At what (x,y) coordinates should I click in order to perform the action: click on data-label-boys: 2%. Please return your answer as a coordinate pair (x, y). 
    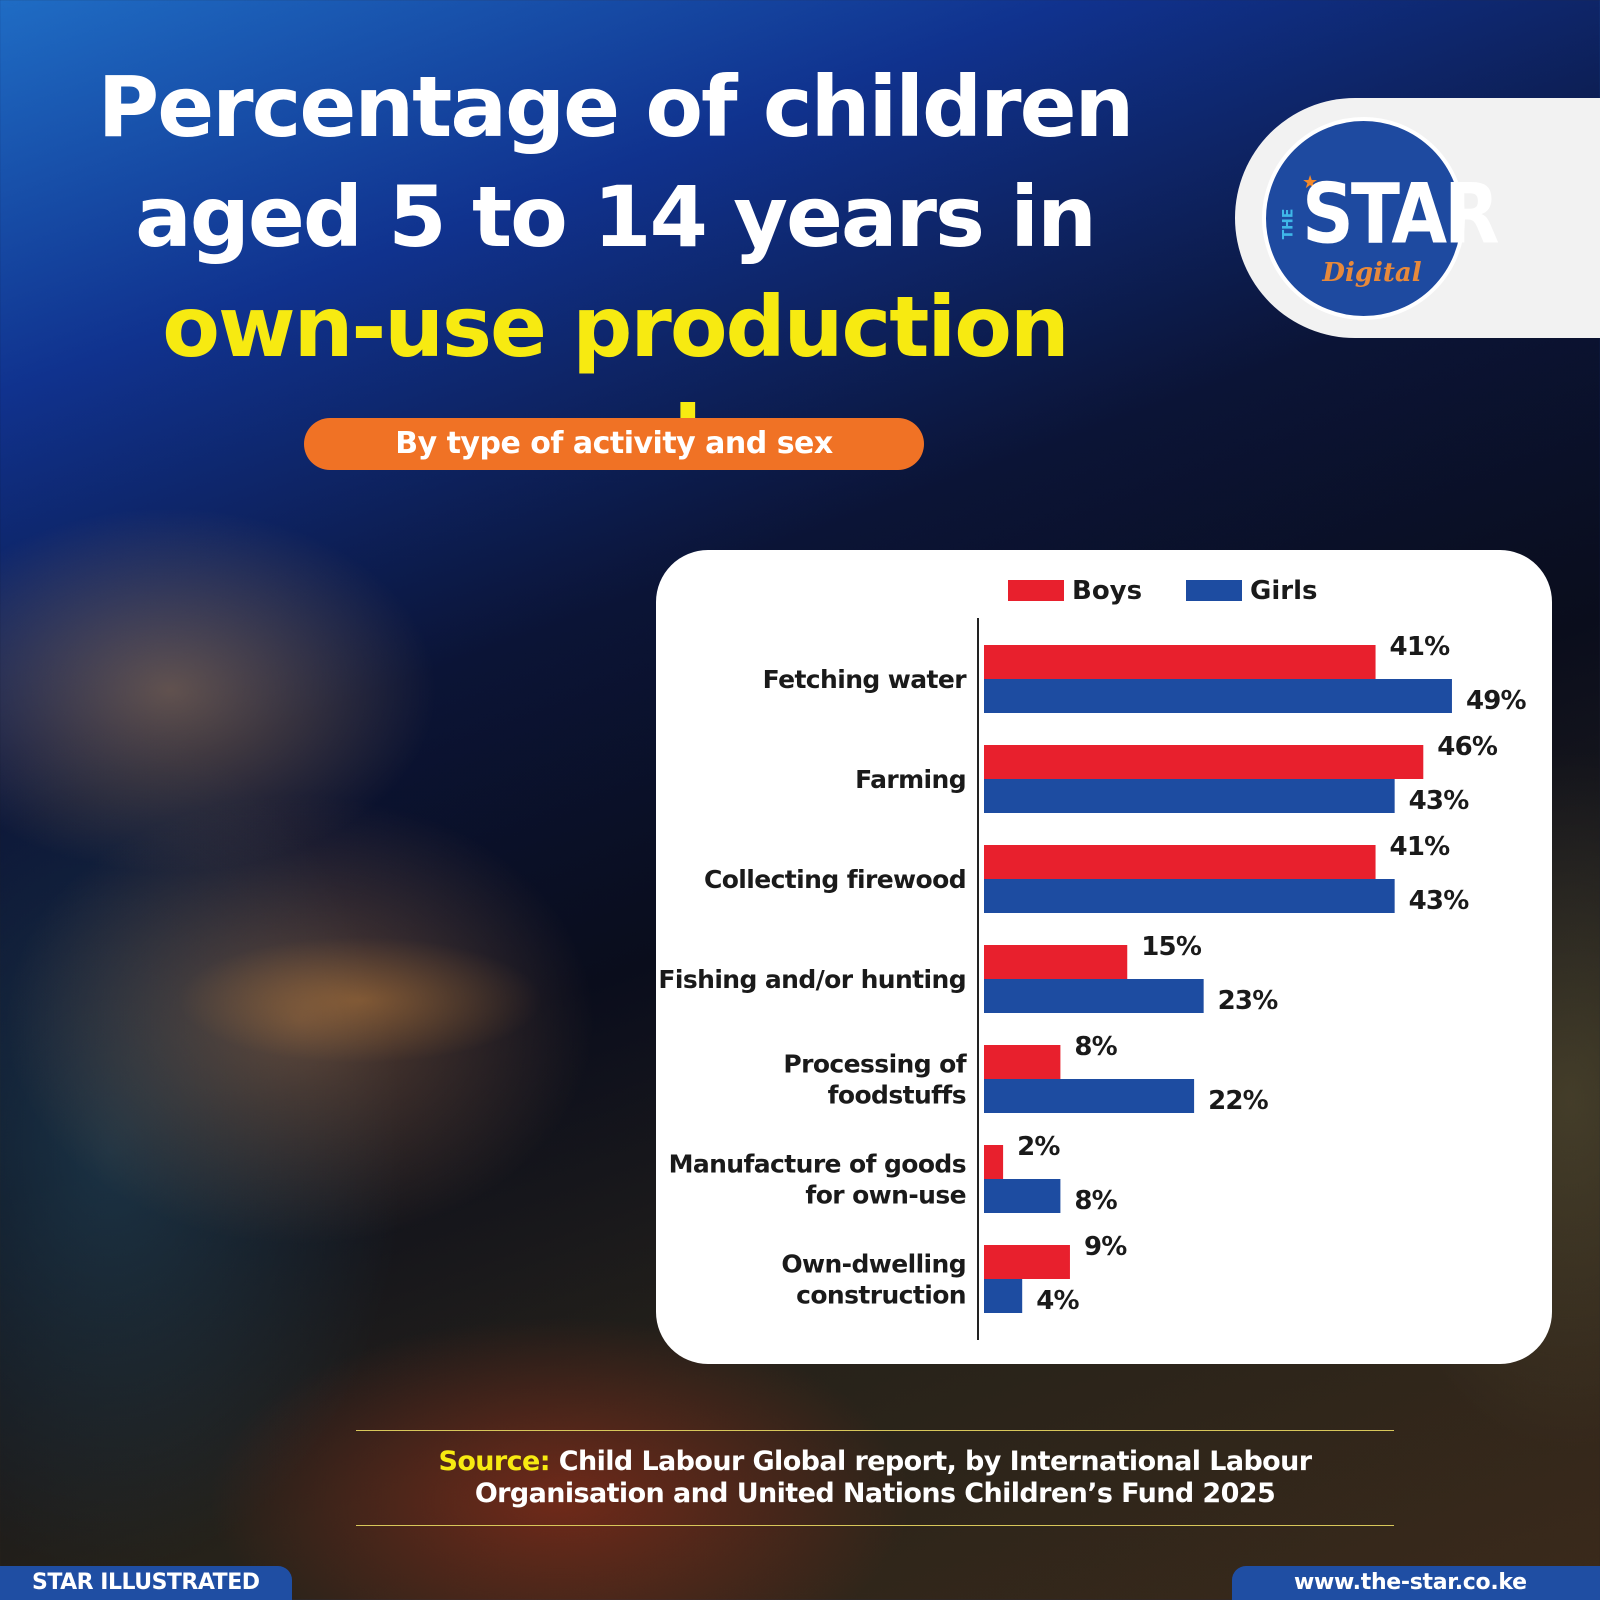
    Looking at the image, I should click on (1038, 1147).